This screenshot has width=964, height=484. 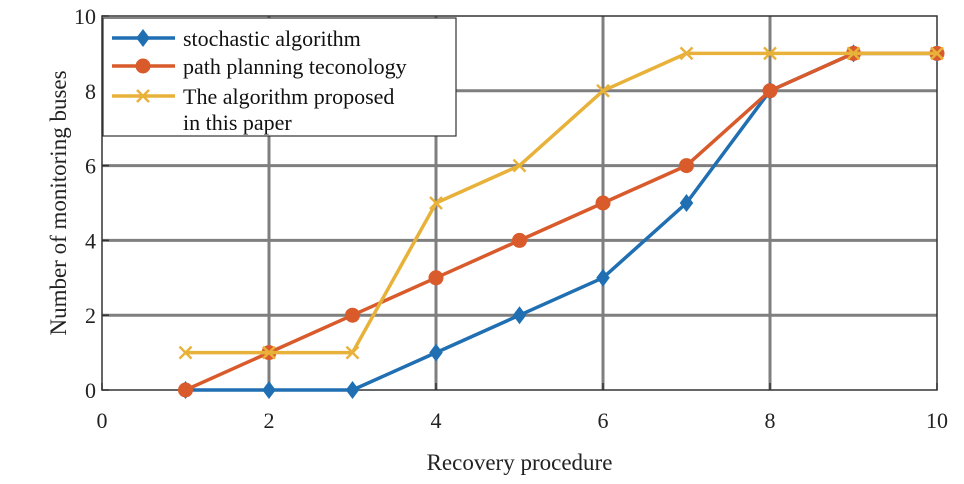 I want to click on legend-item-2: path planning teconology, so click(x=259, y=66).